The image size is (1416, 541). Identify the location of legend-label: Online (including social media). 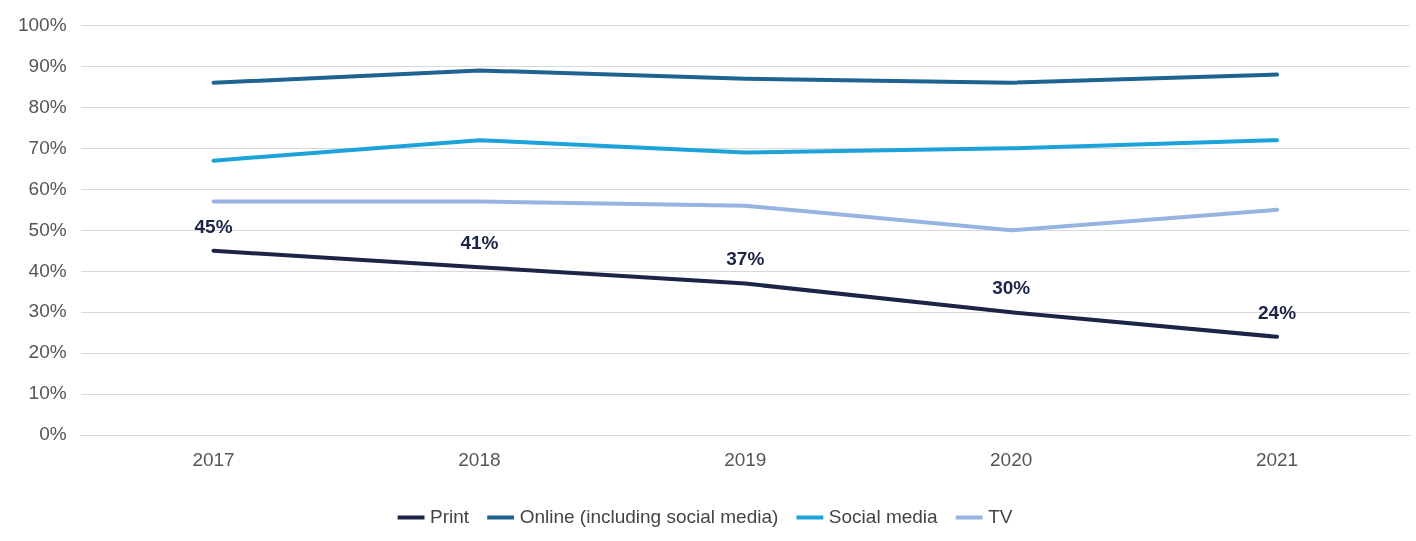
(649, 516).